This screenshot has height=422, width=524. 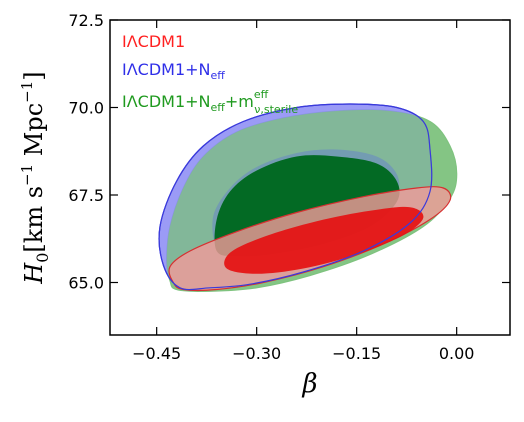 What do you see at coordinates (166, 69) in the screenshot?
I see `legend-entry-ilcdm1-neff-label: IΛCDM1+N` at bounding box center [166, 69].